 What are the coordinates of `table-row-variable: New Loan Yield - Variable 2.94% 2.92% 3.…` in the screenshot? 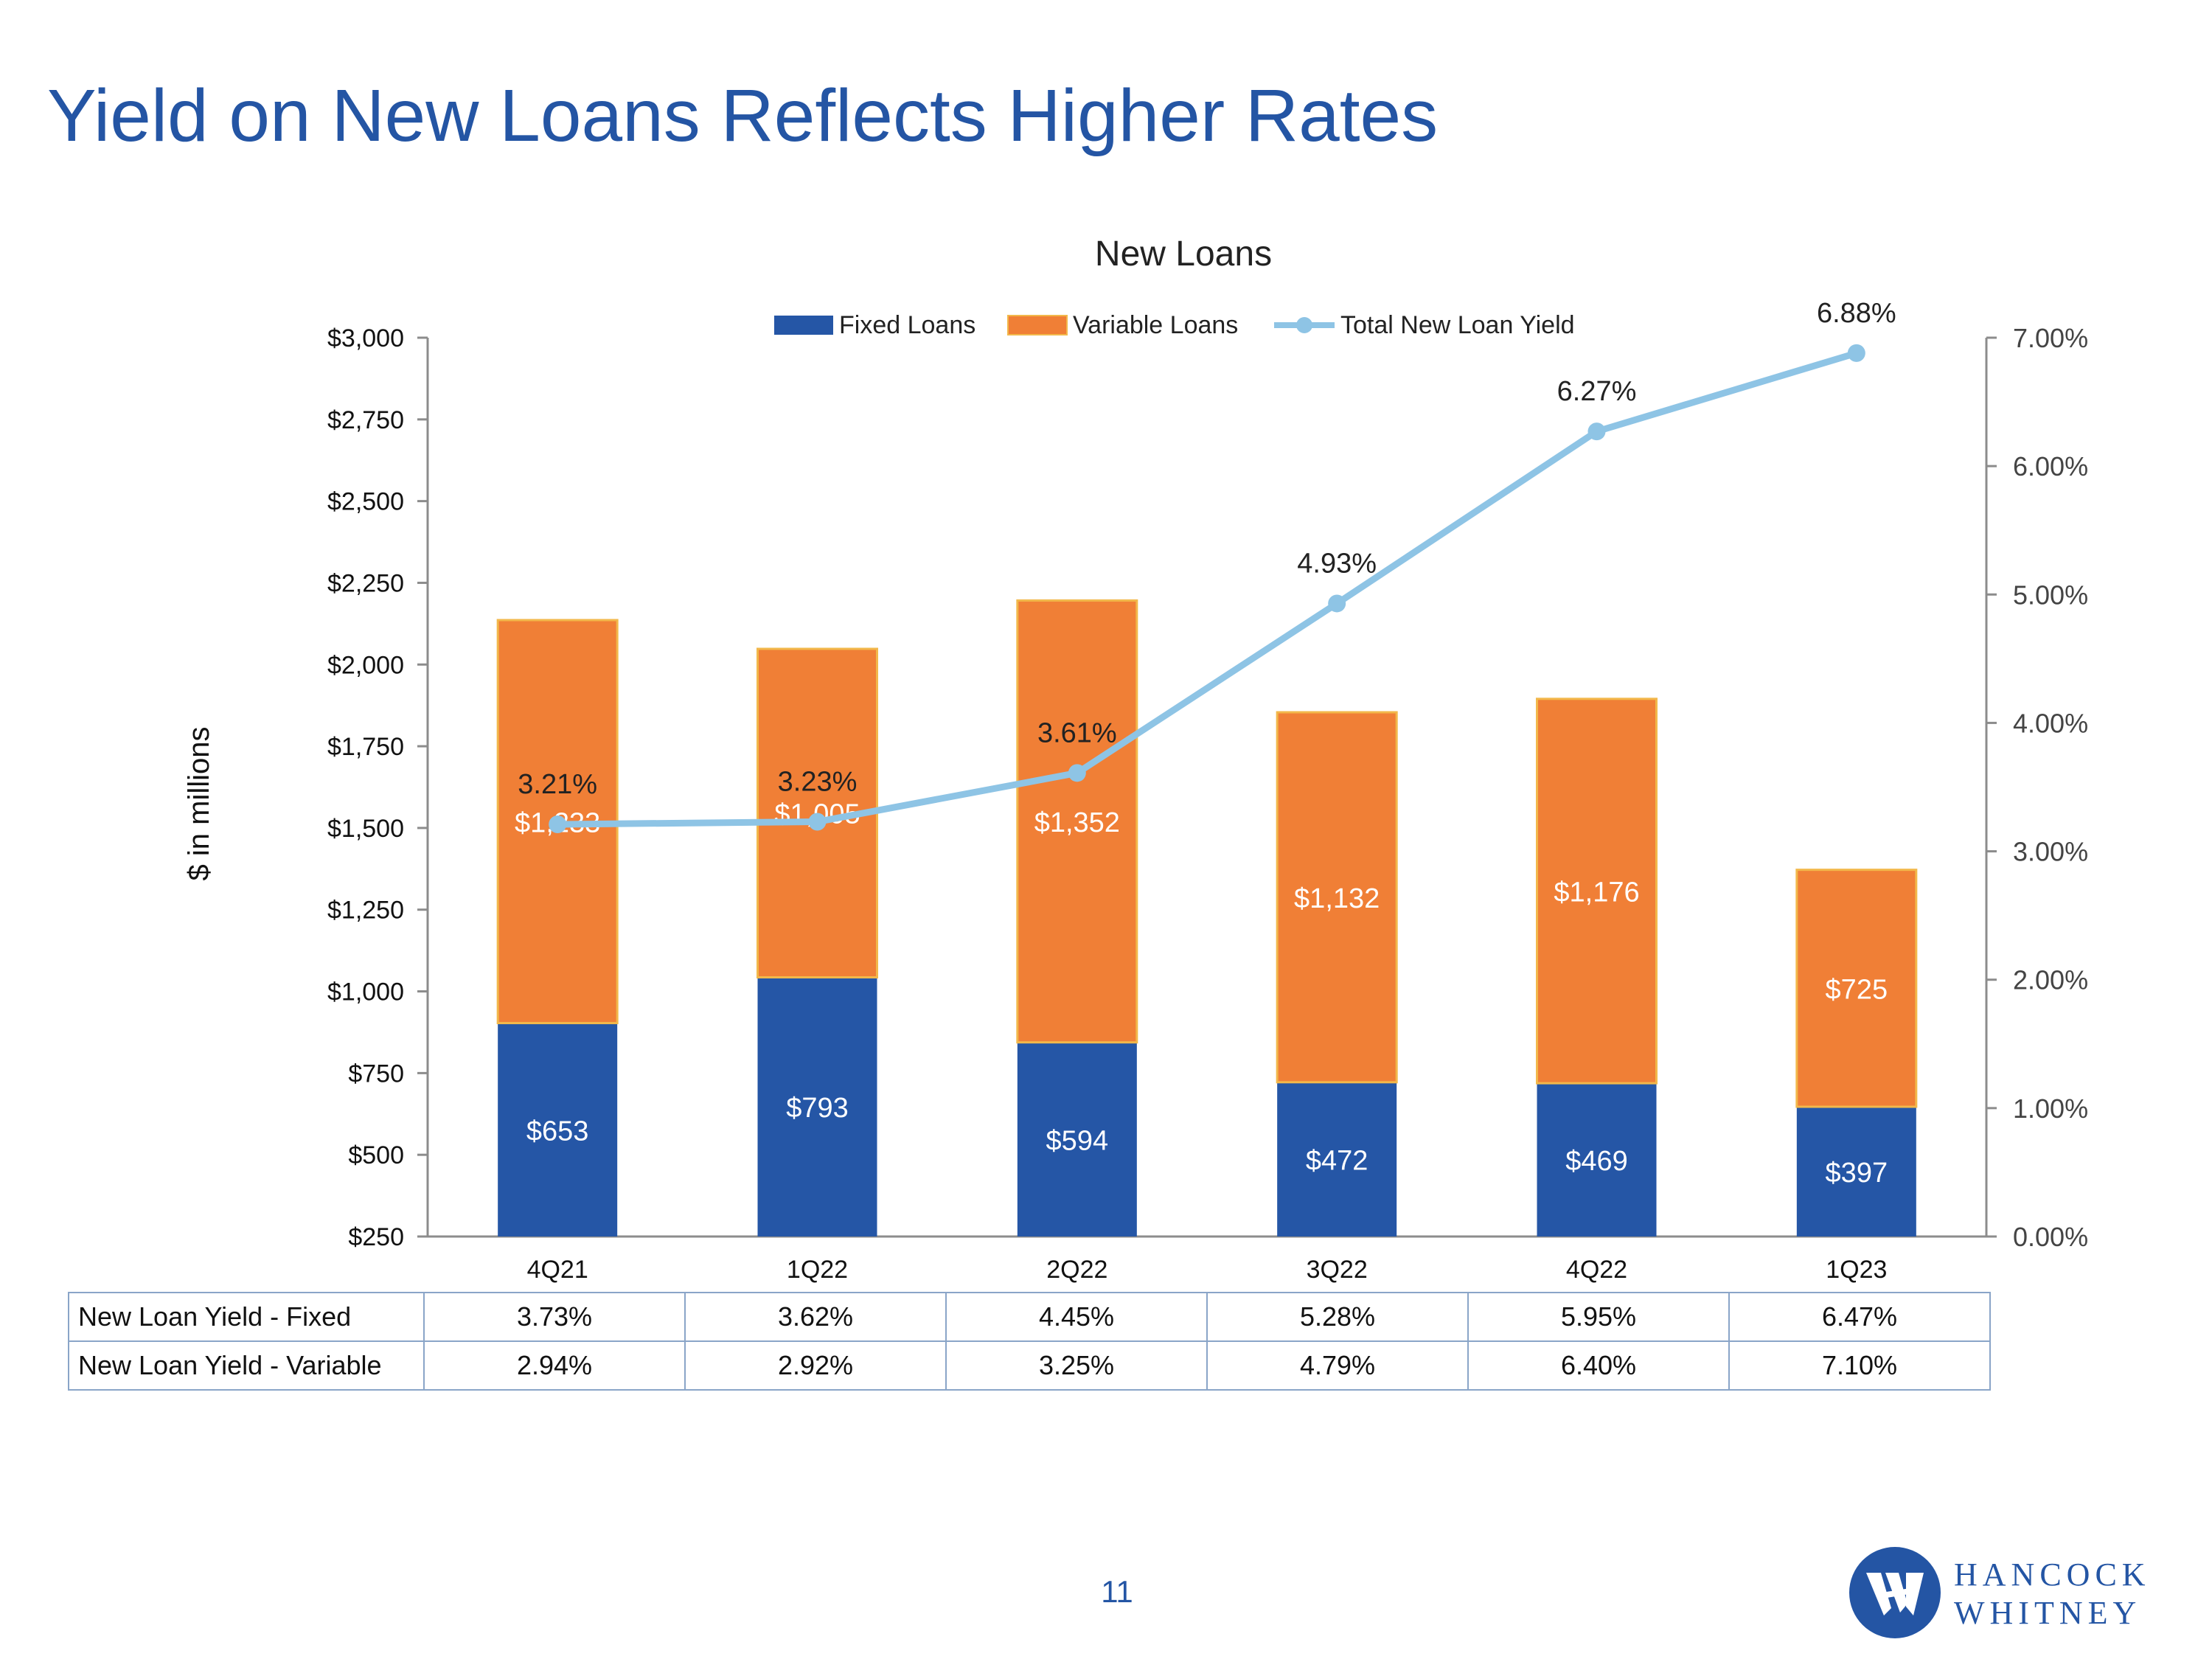 It's located at (1029, 1365).